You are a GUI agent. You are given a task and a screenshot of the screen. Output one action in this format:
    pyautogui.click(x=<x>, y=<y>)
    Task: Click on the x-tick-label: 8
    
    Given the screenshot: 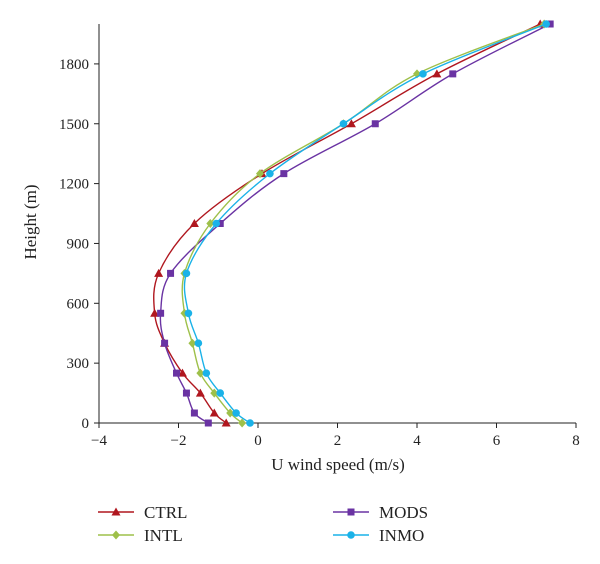 What is the action you would take?
    pyautogui.click(x=576, y=441)
    